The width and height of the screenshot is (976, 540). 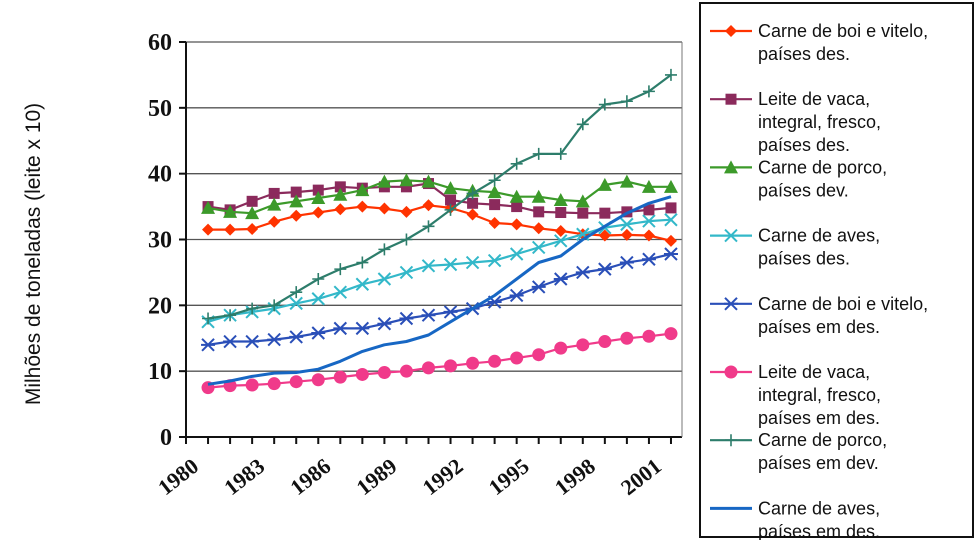 I want to click on y-tick-label: 50, so click(x=160, y=109).